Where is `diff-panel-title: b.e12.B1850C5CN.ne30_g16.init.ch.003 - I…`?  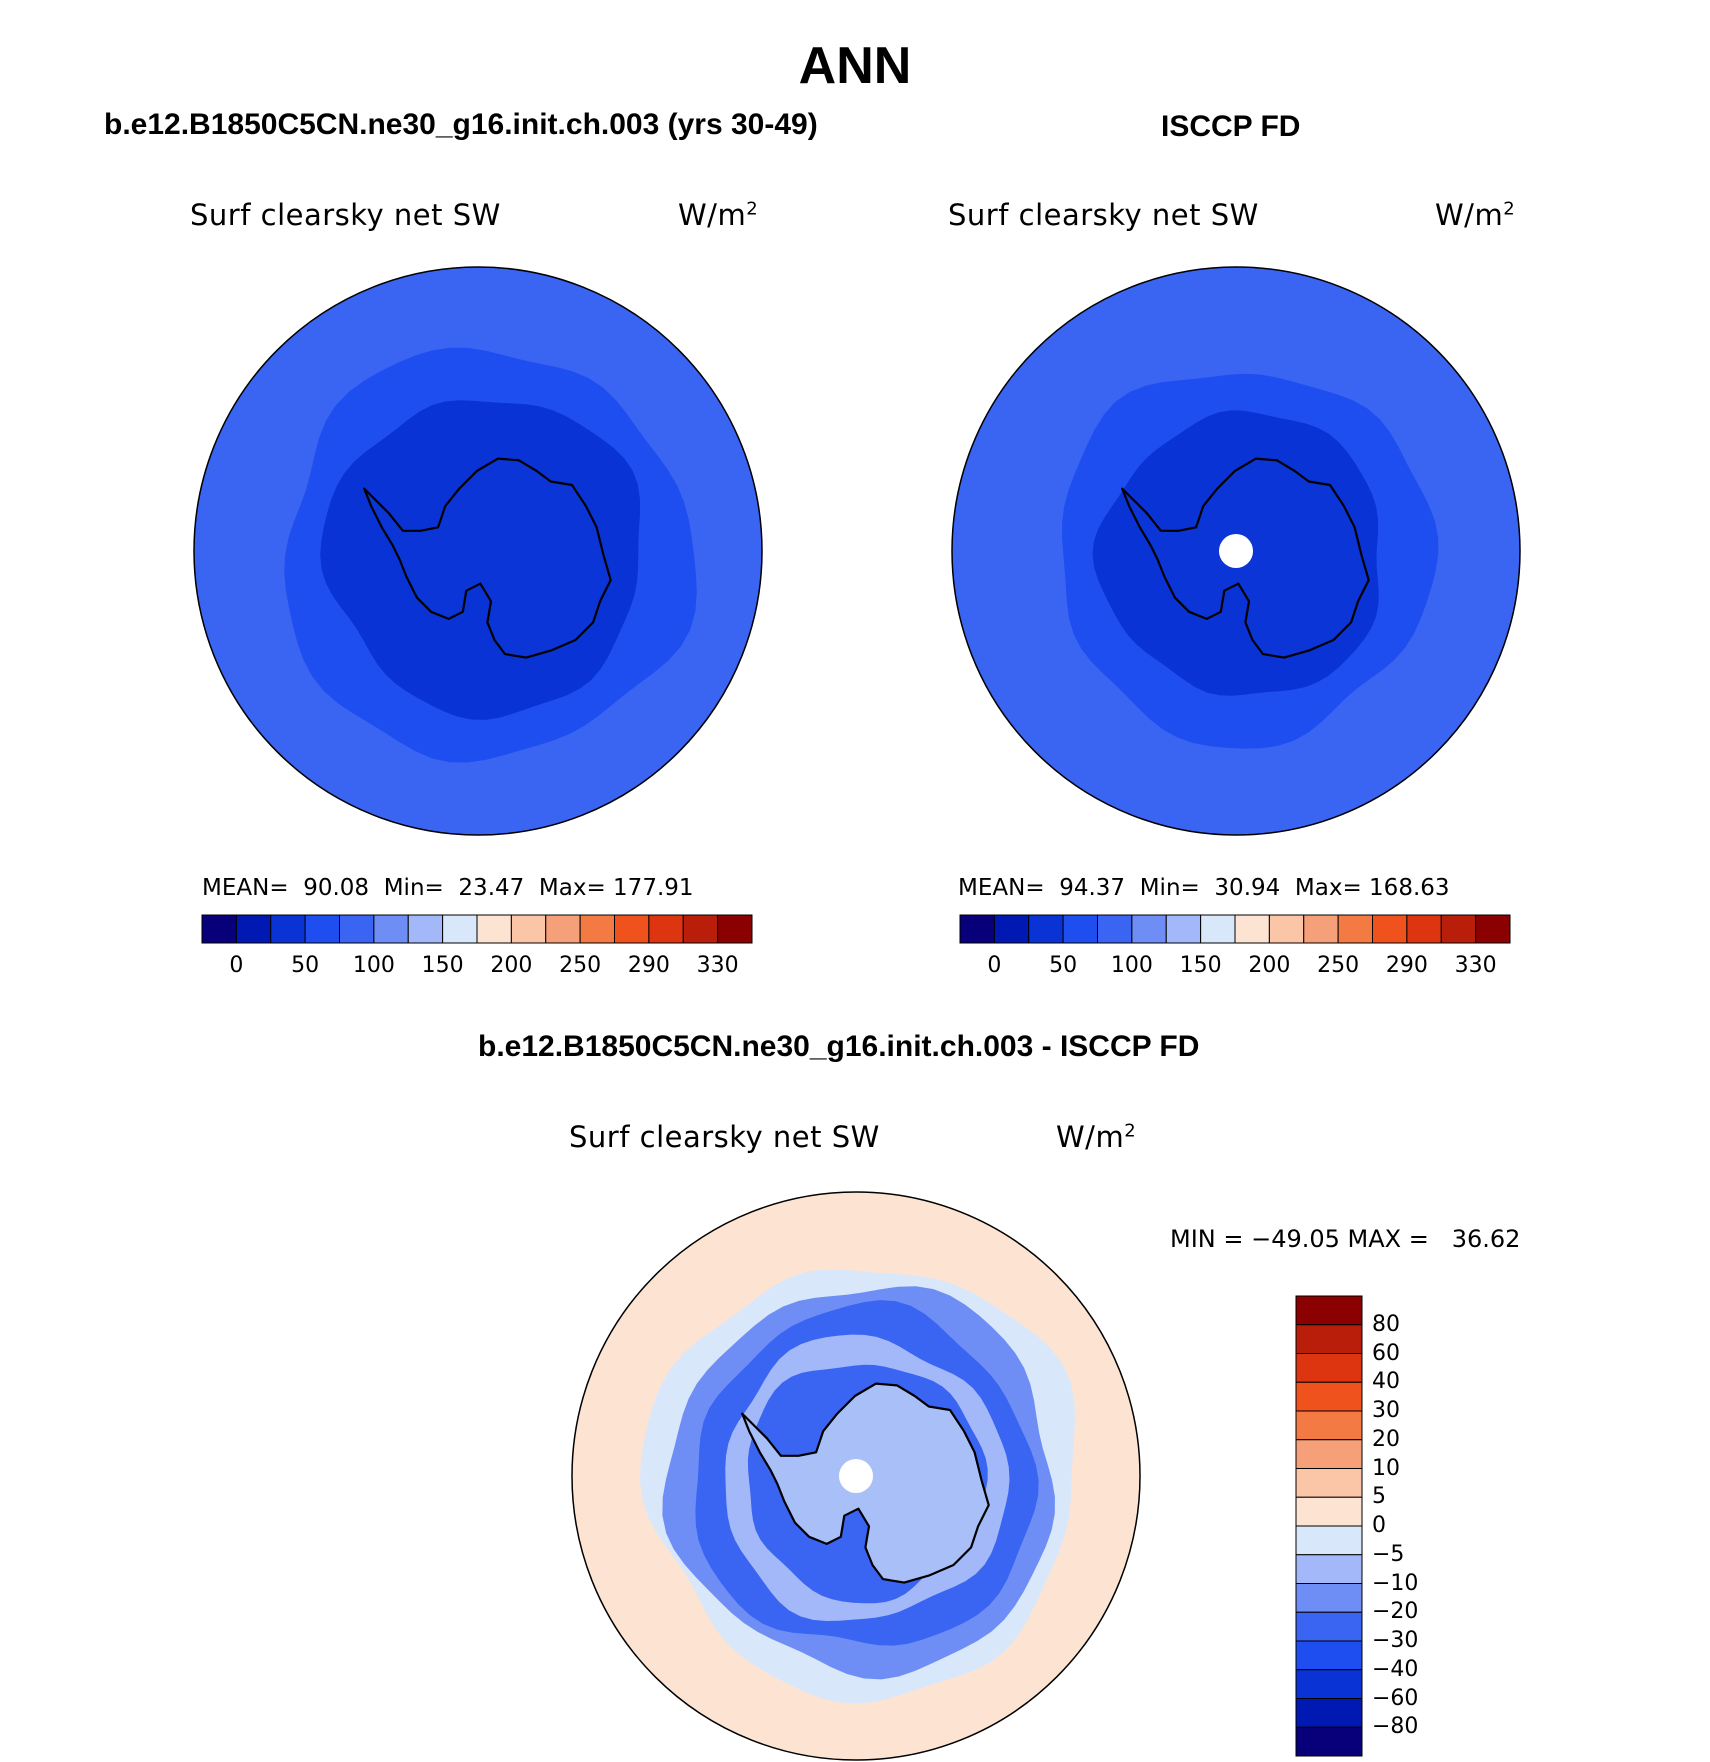 diff-panel-title: b.e12.B1850C5CN.ne30_g16.init.ch.003 - I… is located at coordinates (839, 1046).